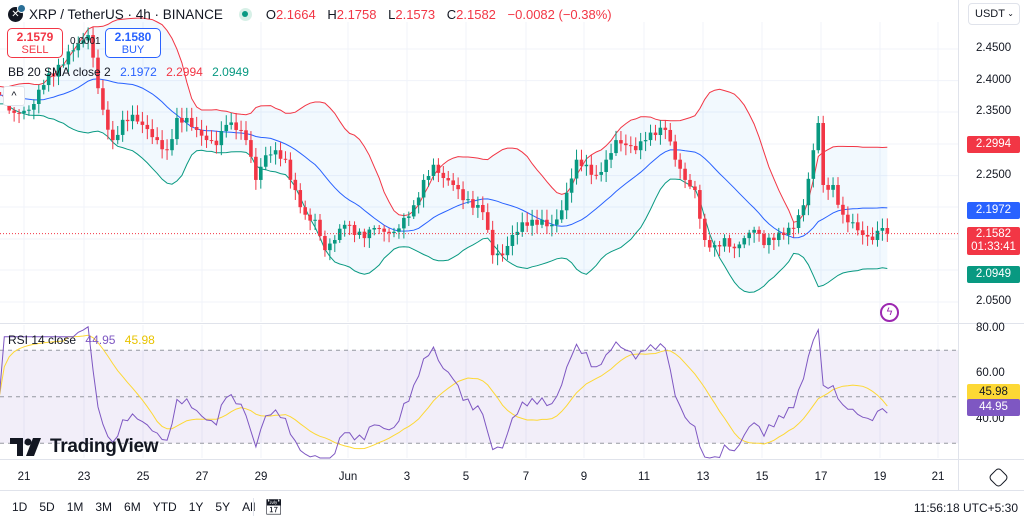 The height and width of the screenshot is (519, 1024). I want to click on time-tick: 11, so click(644, 477).